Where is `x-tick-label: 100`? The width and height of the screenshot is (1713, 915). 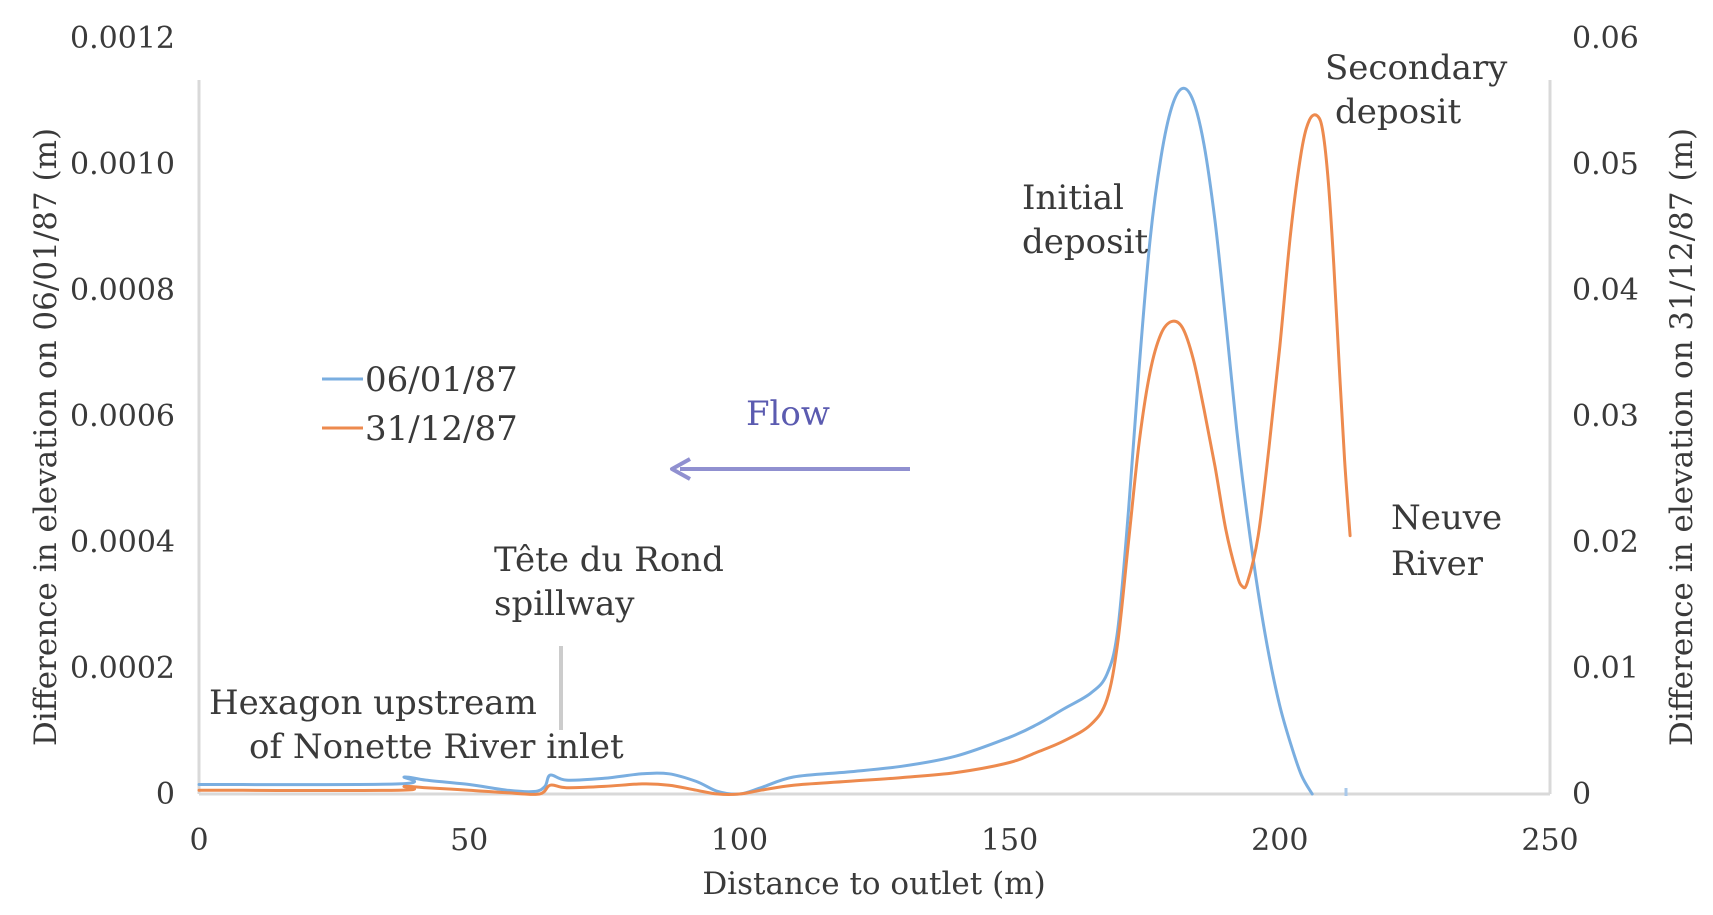 x-tick-label: 100 is located at coordinates (739, 840).